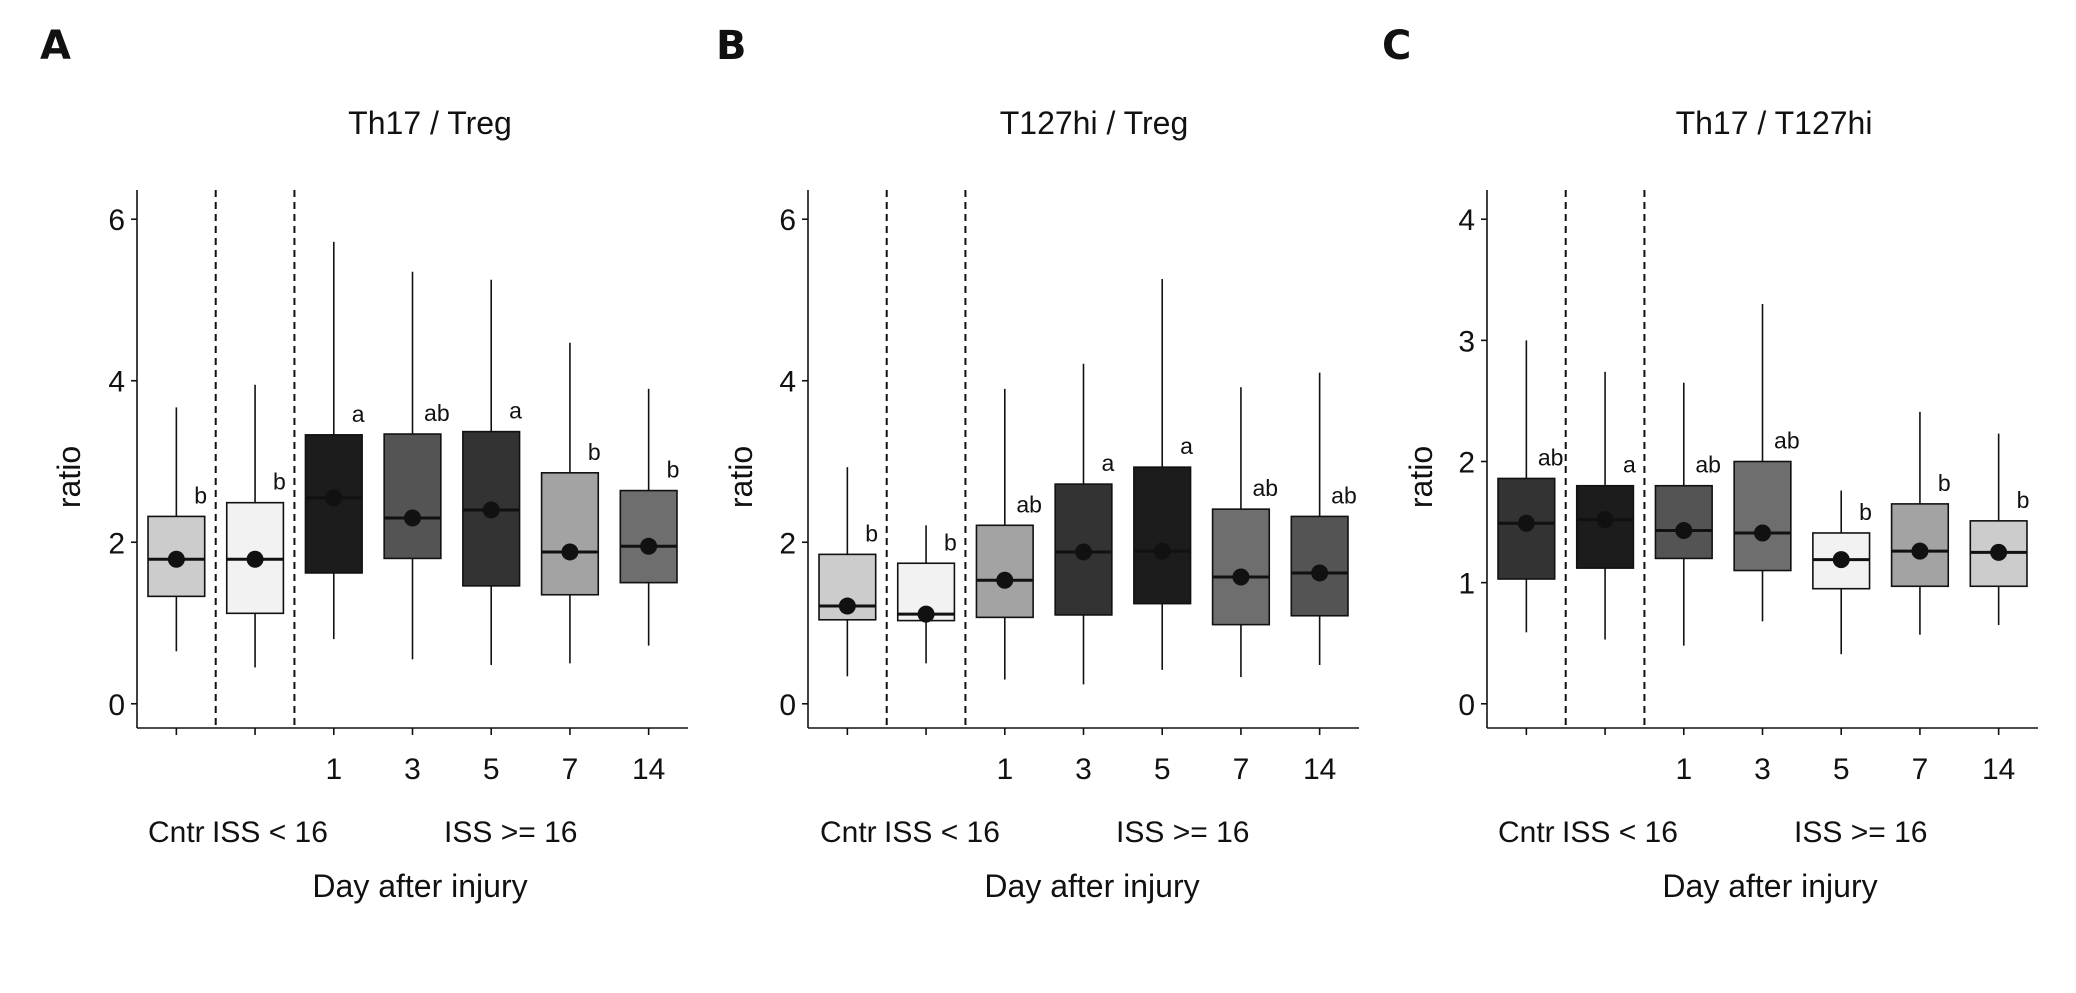  I want to click on y-tick-label: 1, so click(1466, 584).